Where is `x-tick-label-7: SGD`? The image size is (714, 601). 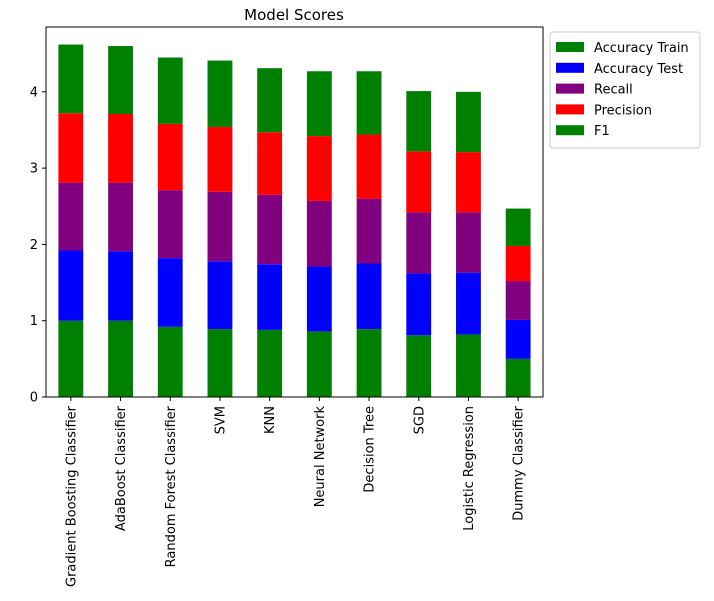
x-tick-label-7: SGD is located at coordinates (419, 420).